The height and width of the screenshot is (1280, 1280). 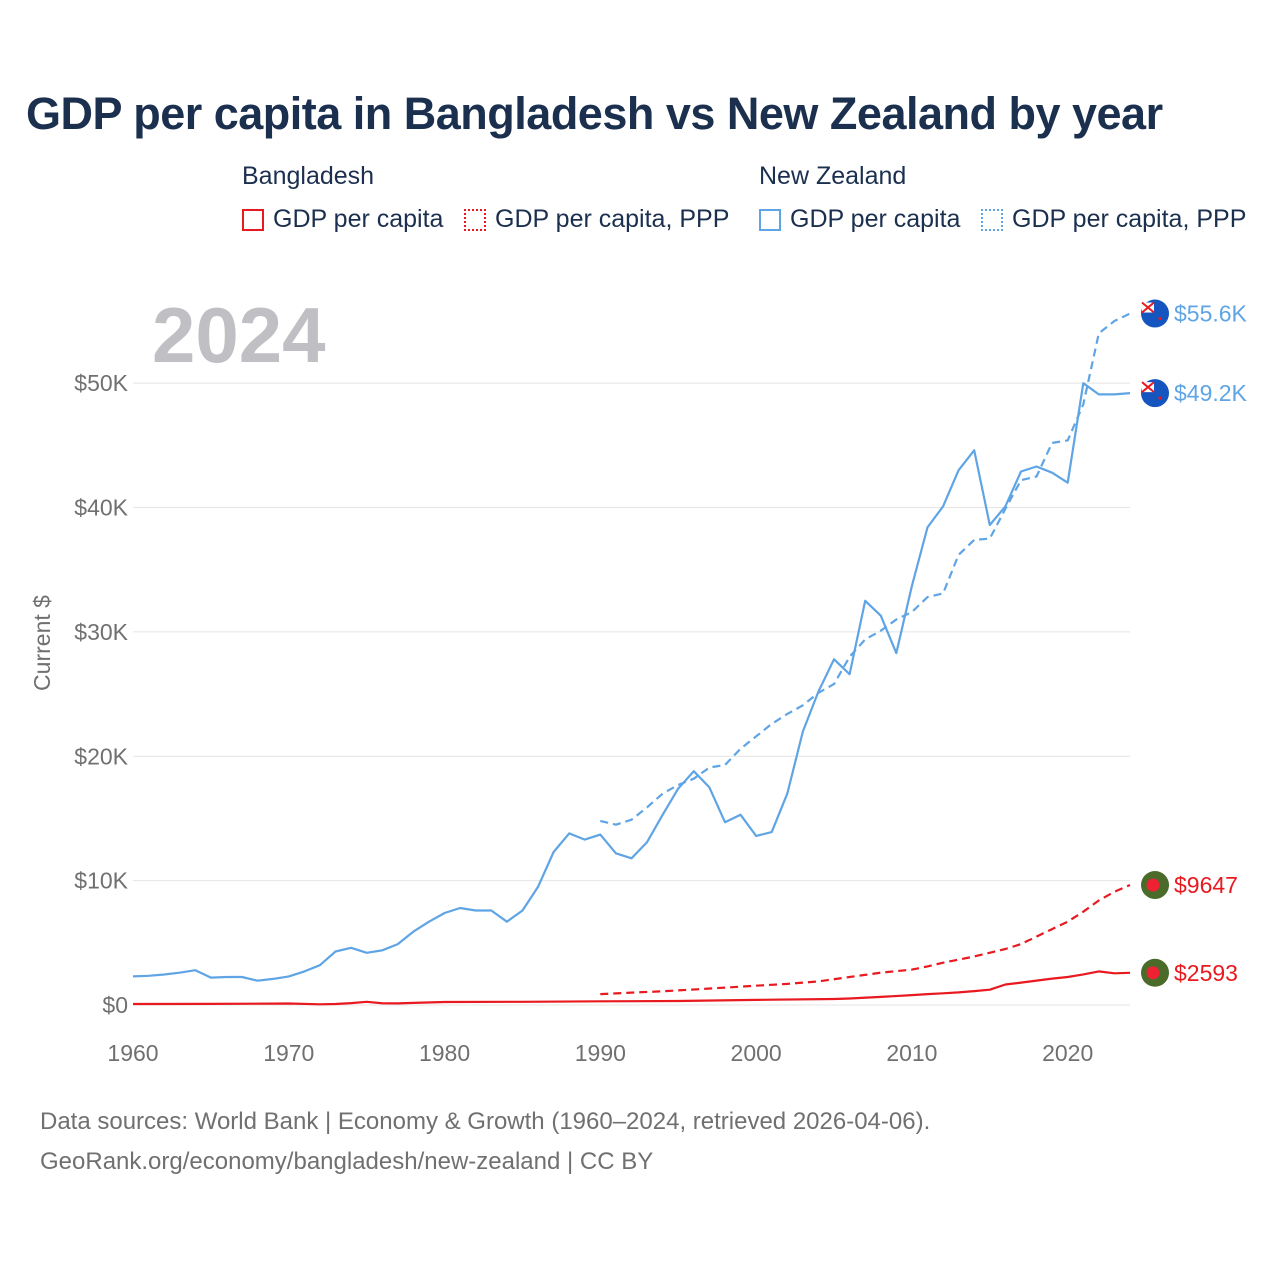 What do you see at coordinates (1211, 314) in the screenshot?
I see `end-value-label: $55.6K` at bounding box center [1211, 314].